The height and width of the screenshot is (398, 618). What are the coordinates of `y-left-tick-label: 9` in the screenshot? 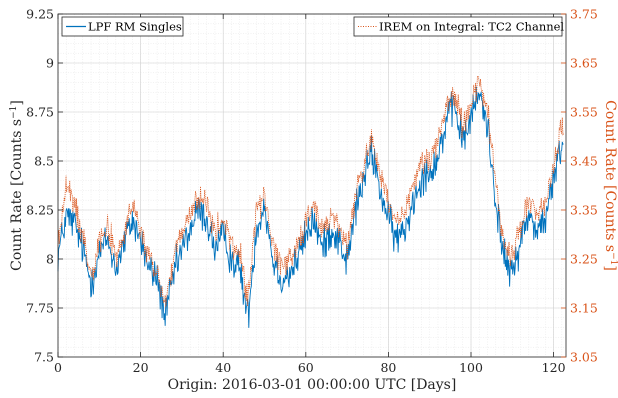 It's located at (50, 63).